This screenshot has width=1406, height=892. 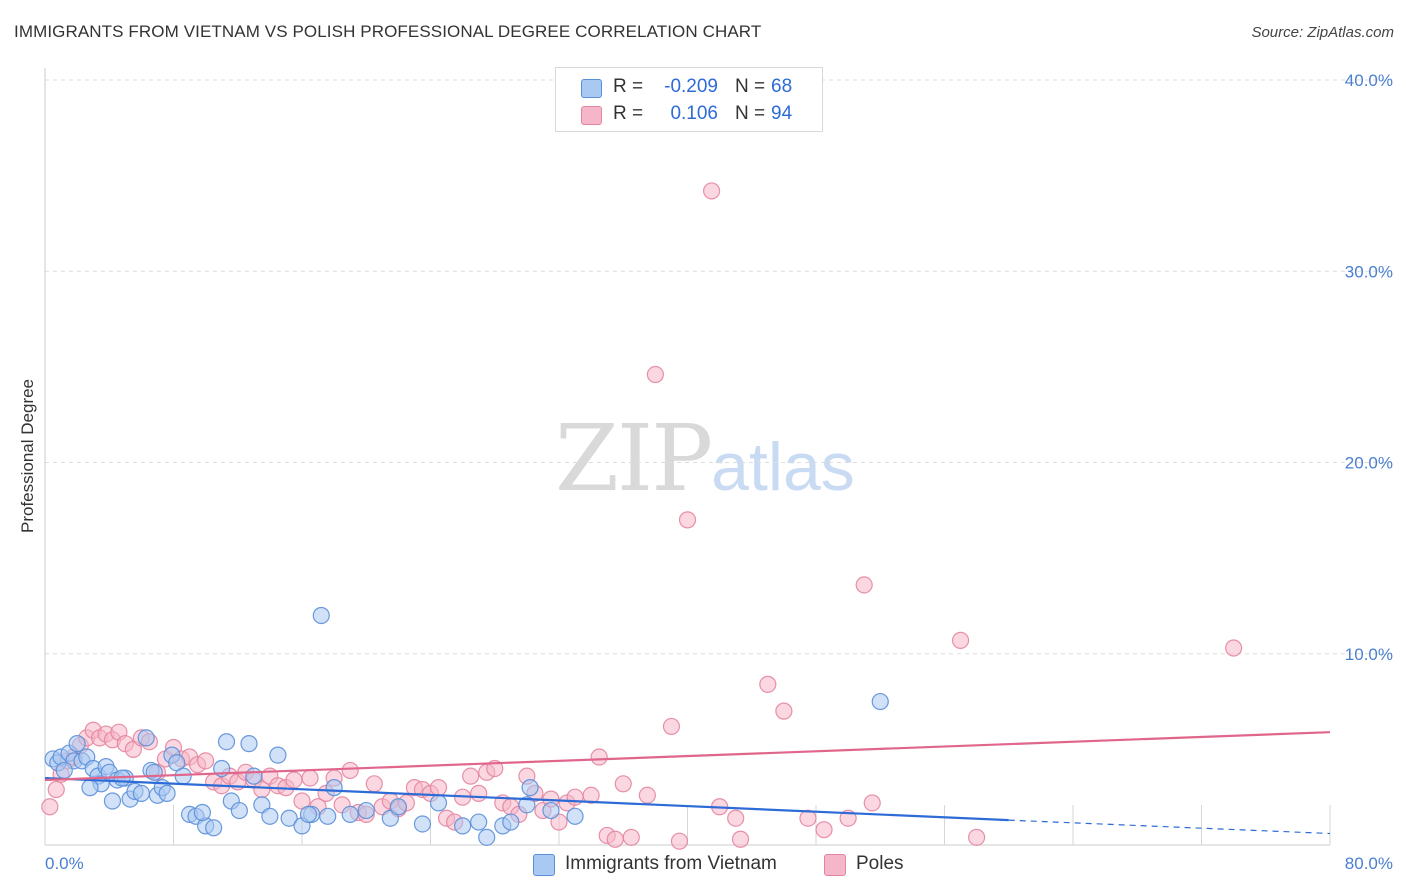 I want to click on legend-row-vietnam: R = -0.209 N = 68, so click(x=689, y=87).